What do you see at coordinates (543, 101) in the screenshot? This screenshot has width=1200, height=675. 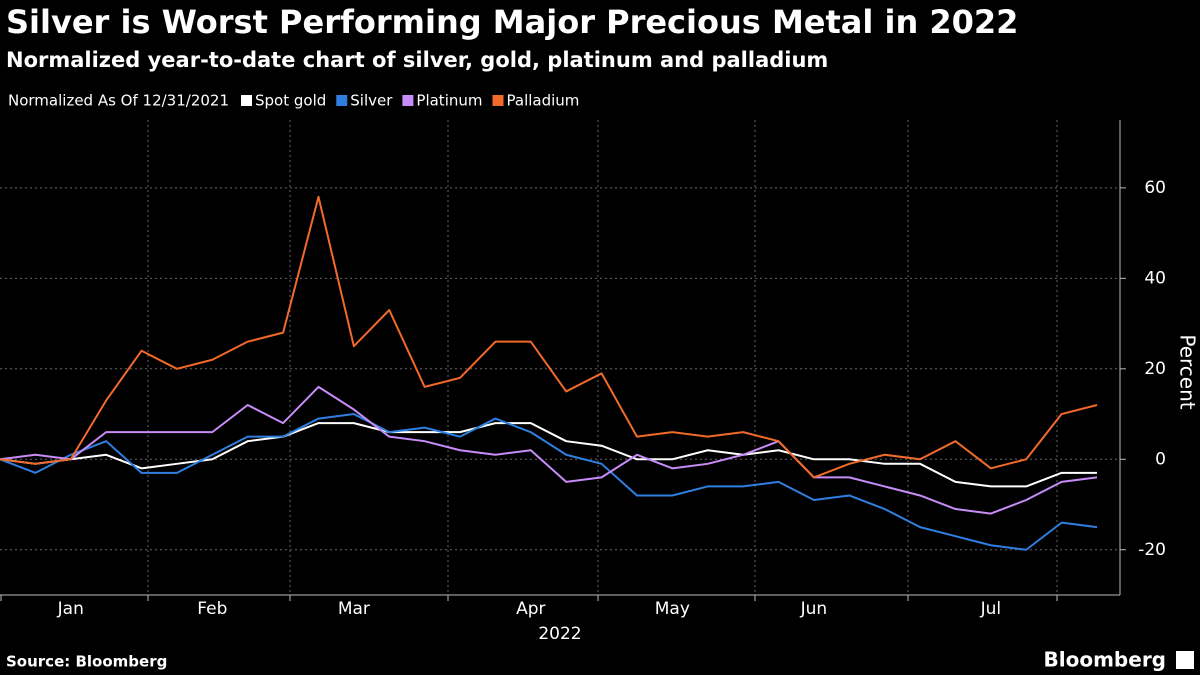 I see `legend-label: Palladium` at bounding box center [543, 101].